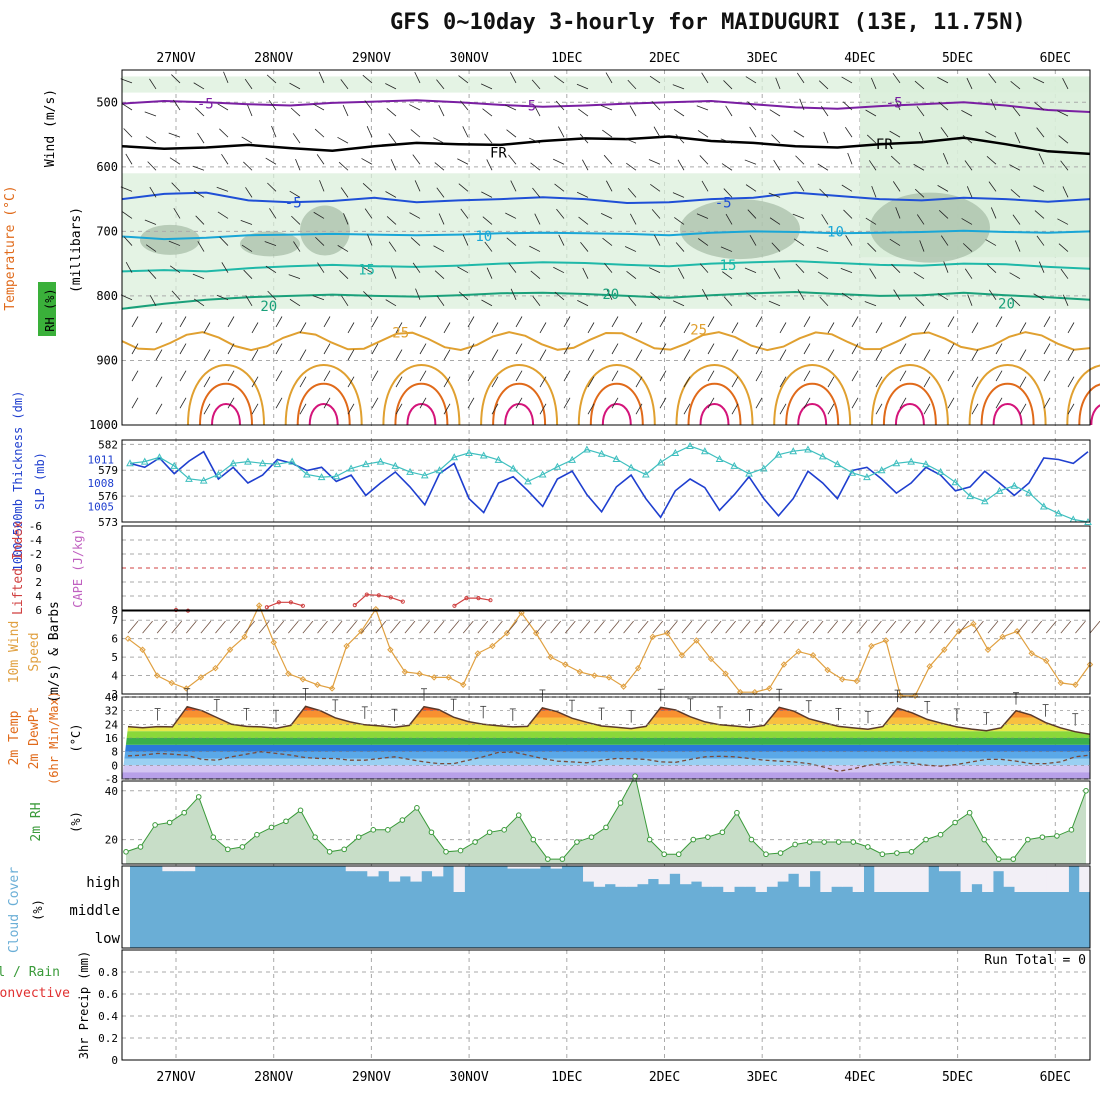 This screenshot has width=1100, height=1100. I want to click on thickness-tick-label: 573, so click(108, 522).